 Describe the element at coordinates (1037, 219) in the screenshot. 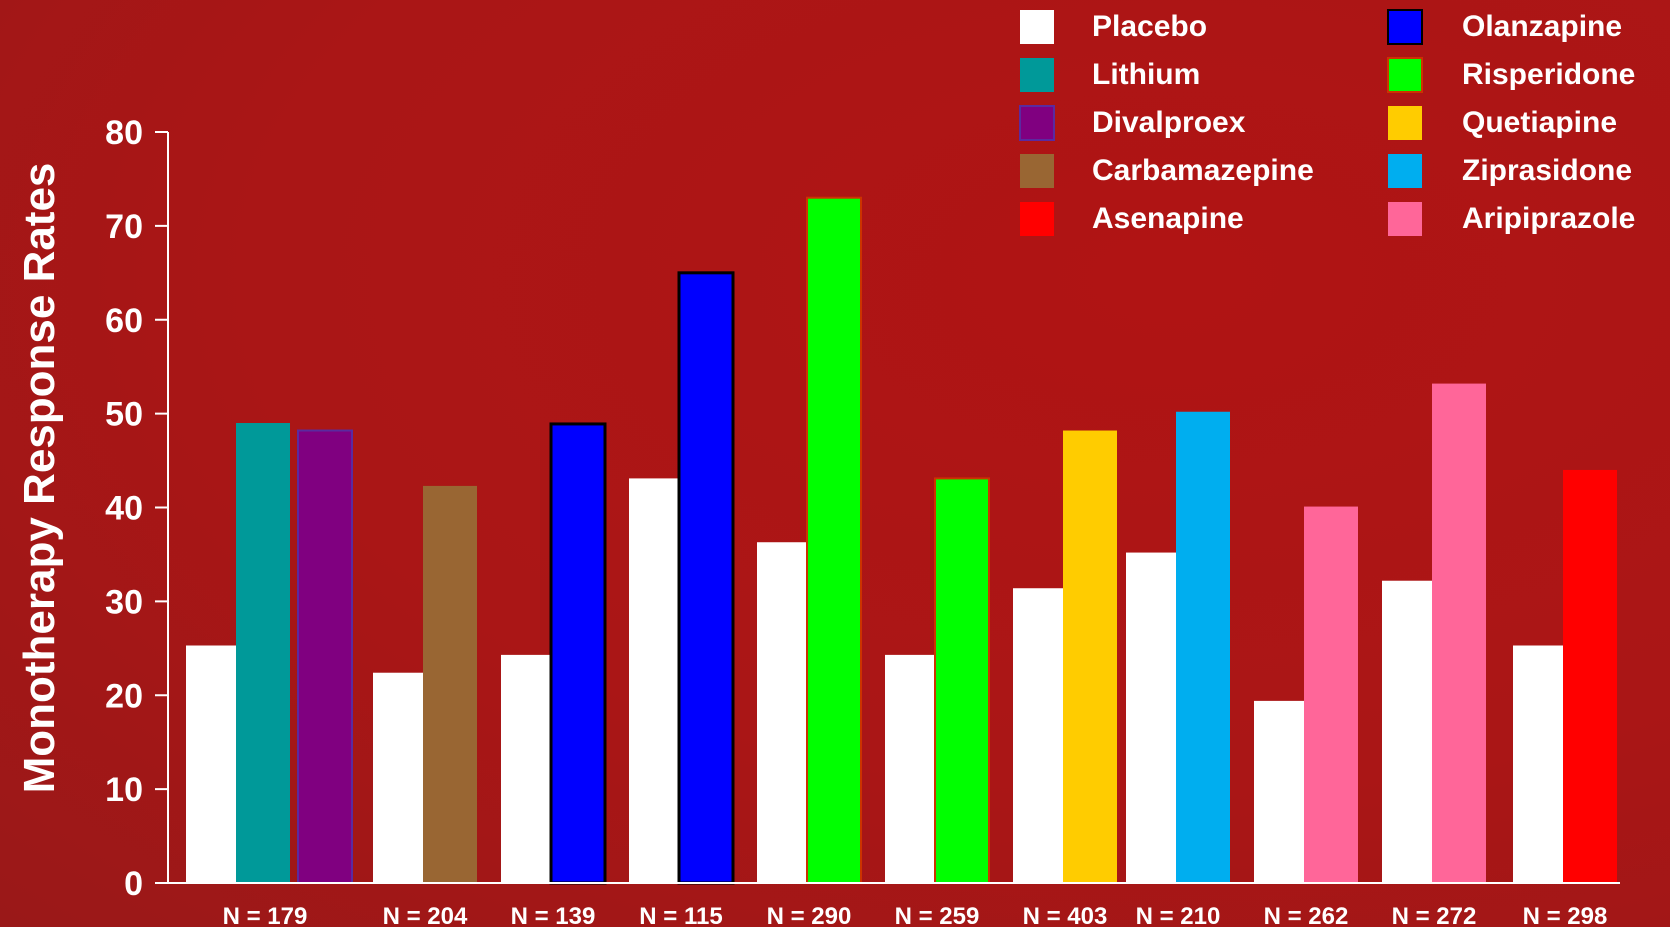

I see `legend-swatch-asenapine` at that location.